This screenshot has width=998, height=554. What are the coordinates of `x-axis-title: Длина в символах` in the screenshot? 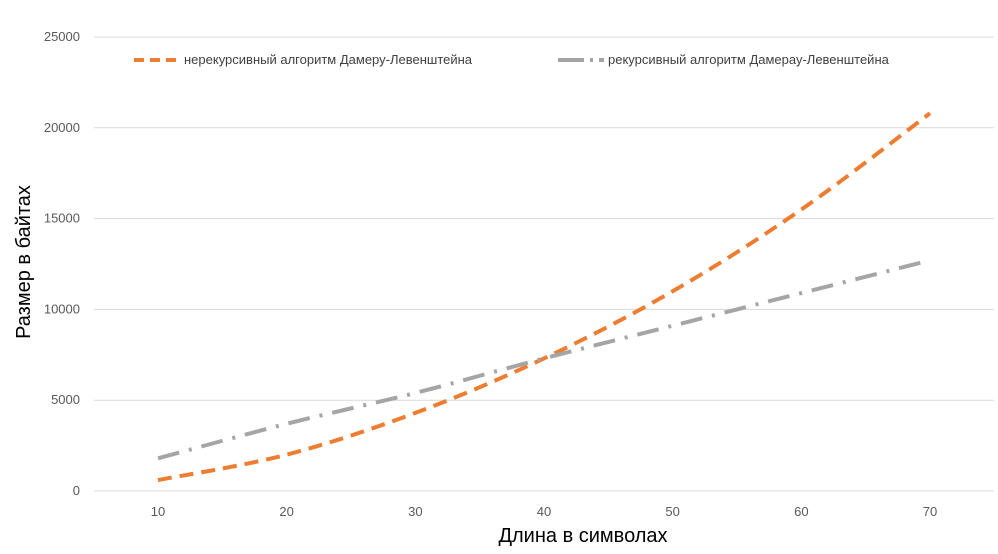 It's located at (582, 536).